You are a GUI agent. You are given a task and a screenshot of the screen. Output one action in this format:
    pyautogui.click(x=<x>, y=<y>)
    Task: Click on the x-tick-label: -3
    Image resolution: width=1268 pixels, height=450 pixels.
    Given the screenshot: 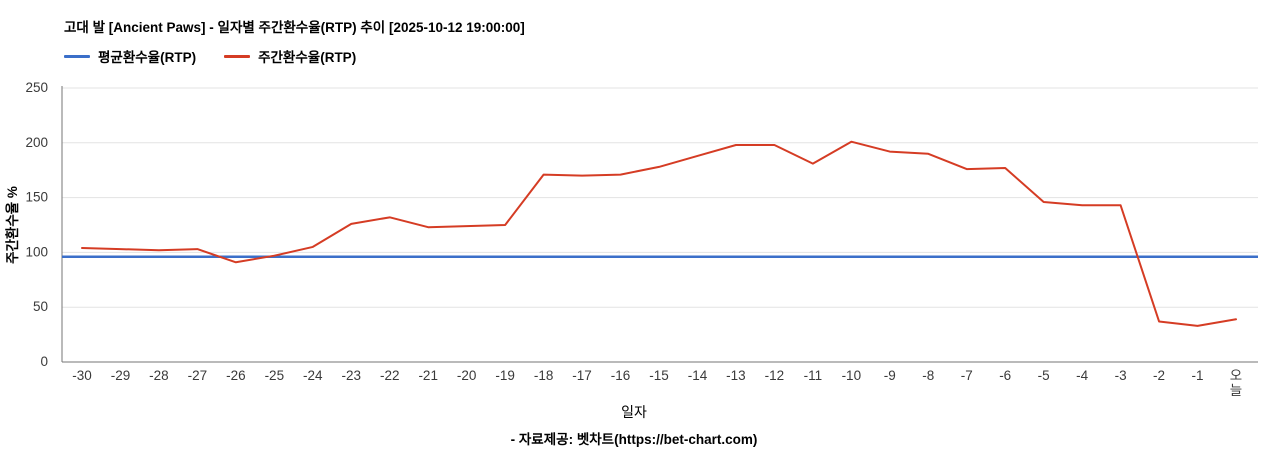 What is the action you would take?
    pyautogui.click(x=1121, y=375)
    